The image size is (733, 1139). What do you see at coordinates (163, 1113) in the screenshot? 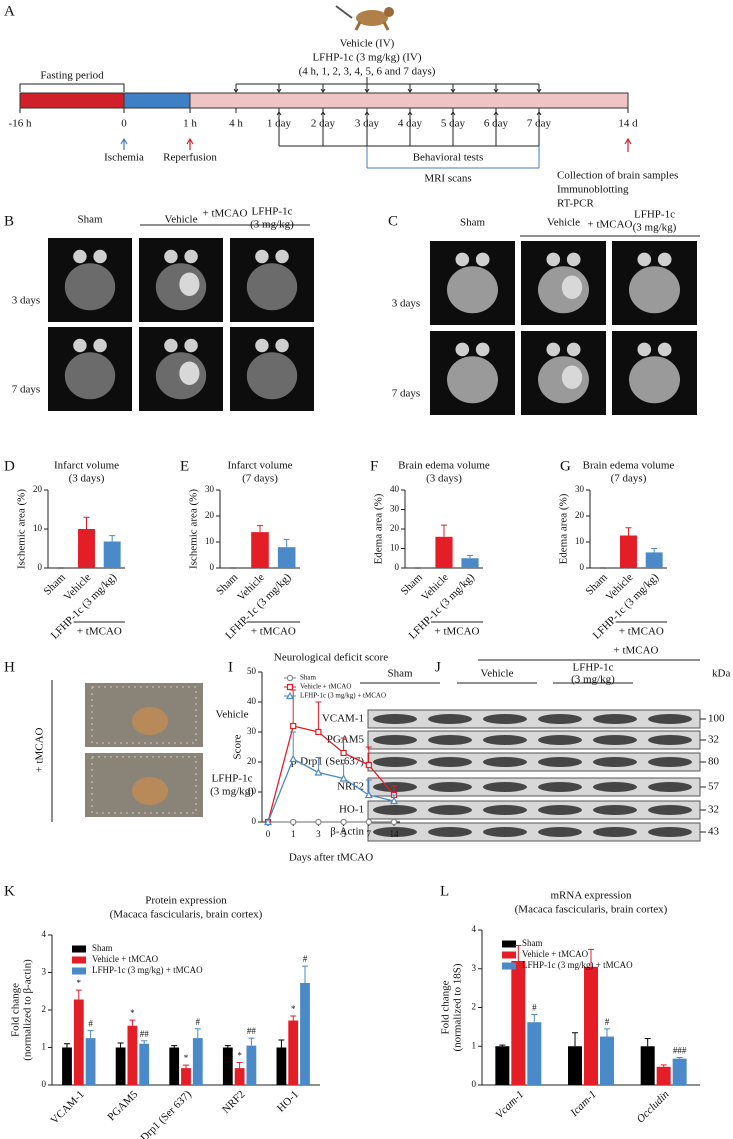
I see `x-tick-label: p-Drp1 (Ser 637)` at bounding box center [163, 1113].